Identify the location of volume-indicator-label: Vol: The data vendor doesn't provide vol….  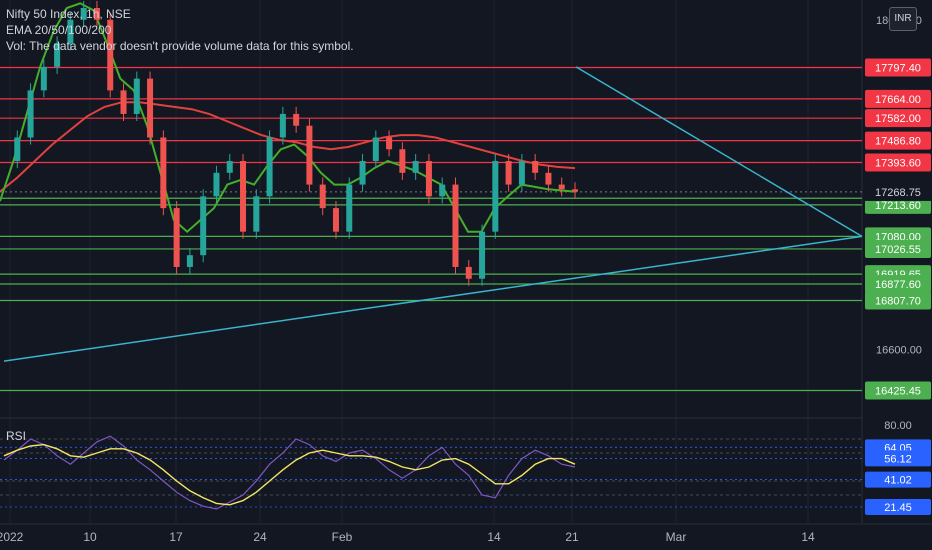
(180, 46).